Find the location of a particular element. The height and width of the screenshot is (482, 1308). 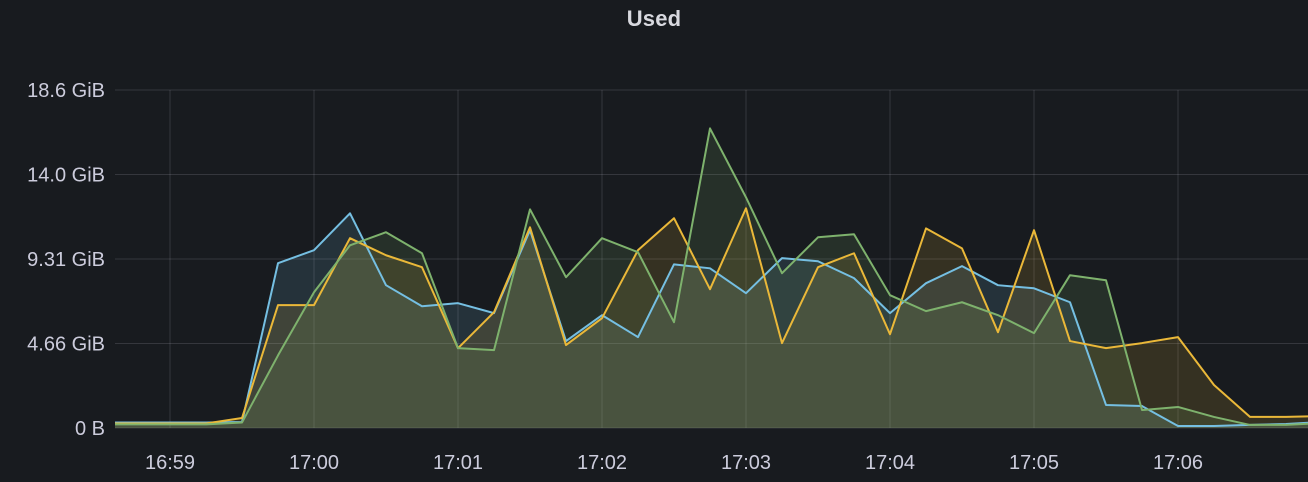

y-axis-tick-label: 18.6 GiB is located at coordinates (66, 91).